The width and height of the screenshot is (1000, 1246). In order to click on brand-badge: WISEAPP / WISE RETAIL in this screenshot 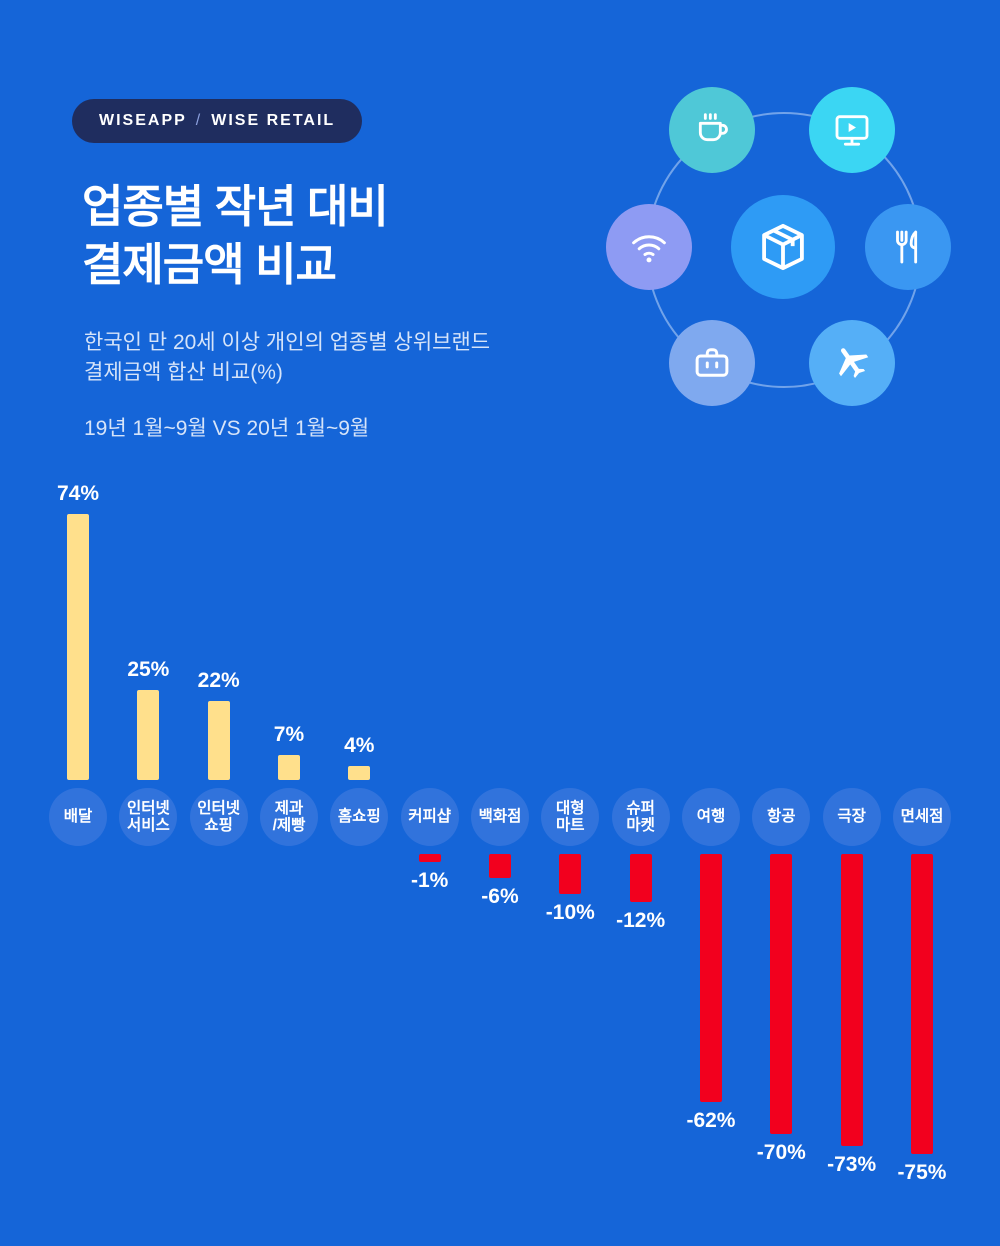, I will do `click(217, 121)`.